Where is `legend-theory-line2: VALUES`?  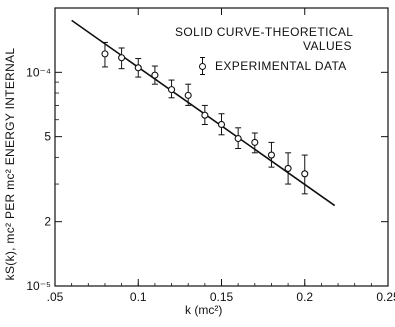 legend-theory-line2: VALUES is located at coordinates (327, 46).